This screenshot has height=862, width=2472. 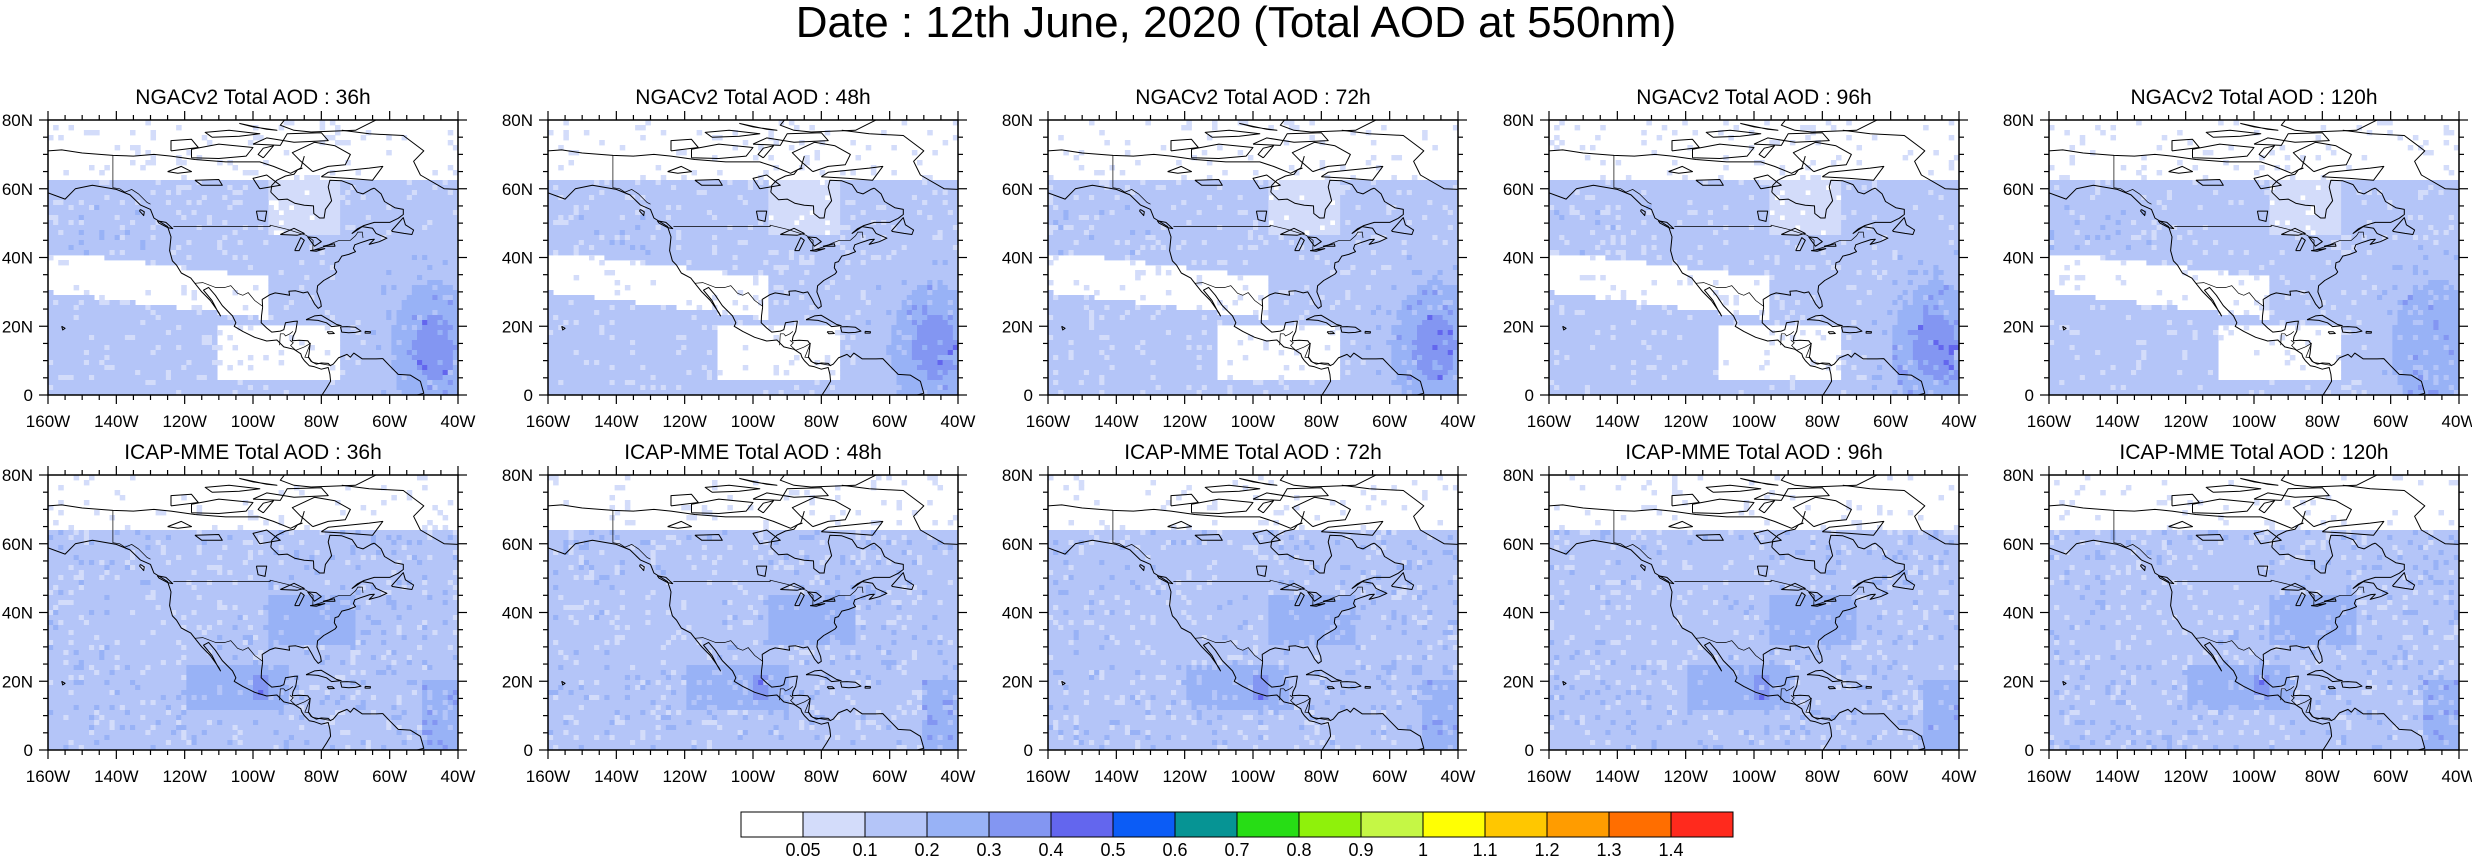 What do you see at coordinates (1298, 850) in the screenshot?
I see `colorbar-label: 0.8` at bounding box center [1298, 850].